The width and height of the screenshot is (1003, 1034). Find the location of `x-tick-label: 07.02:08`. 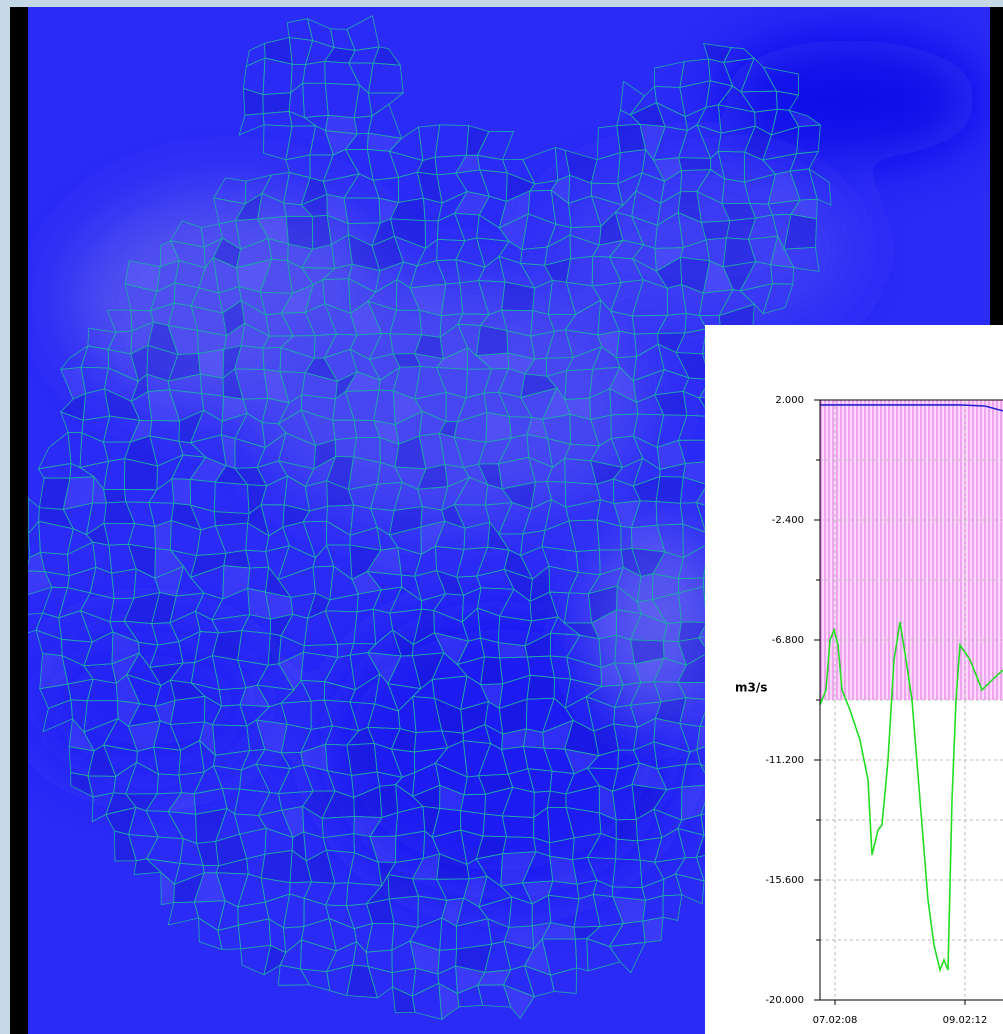

x-tick-label: 07.02:08 is located at coordinates (835, 1020).